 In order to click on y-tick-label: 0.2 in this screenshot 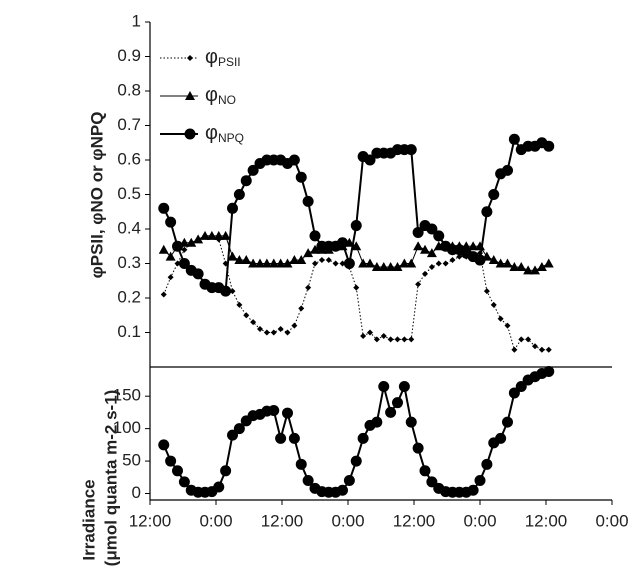, I will do `click(129, 296)`.